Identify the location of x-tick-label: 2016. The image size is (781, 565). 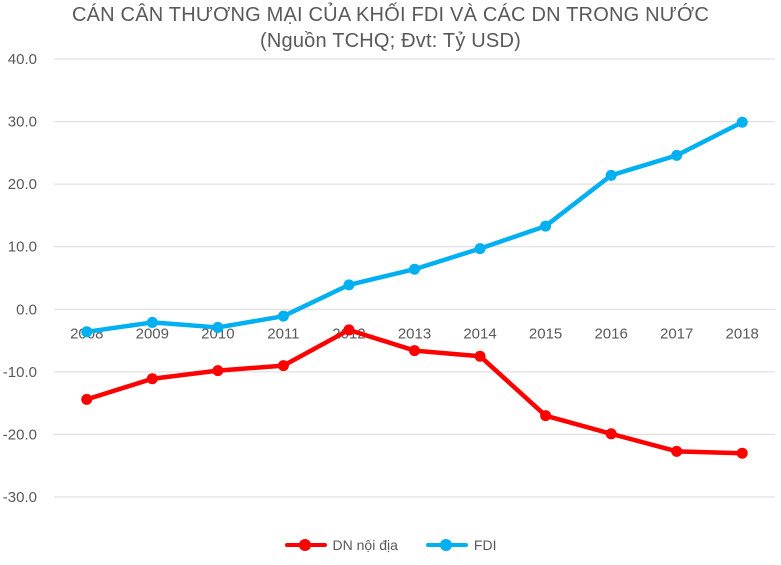
(610, 333).